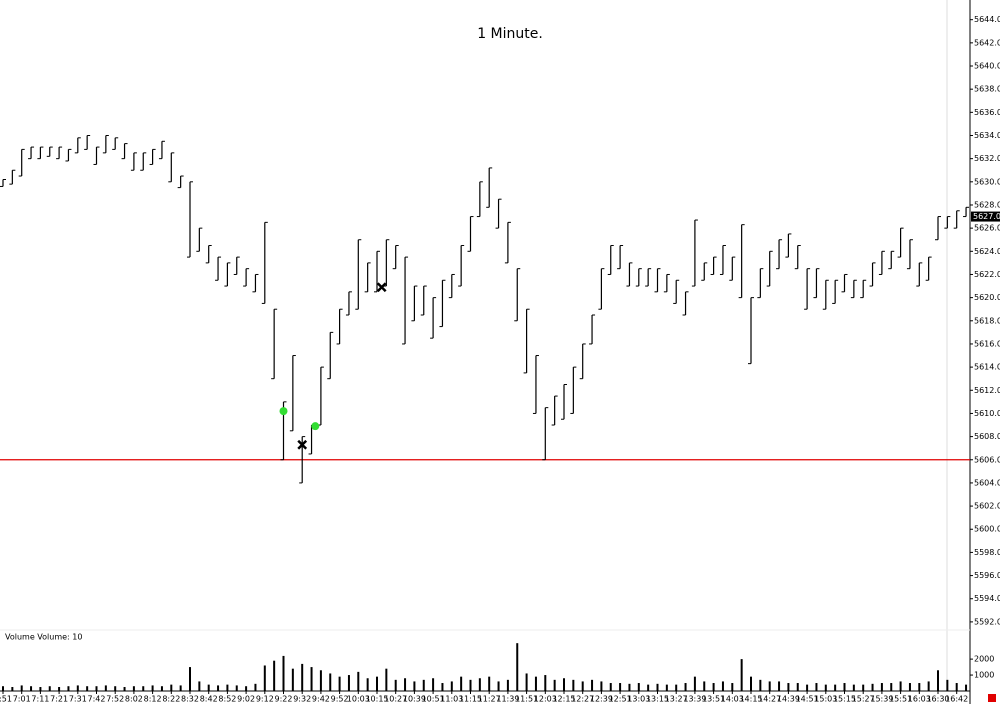  Describe the element at coordinates (987, 320) in the screenshot. I see `y-tick-label: 5618.00` at that location.